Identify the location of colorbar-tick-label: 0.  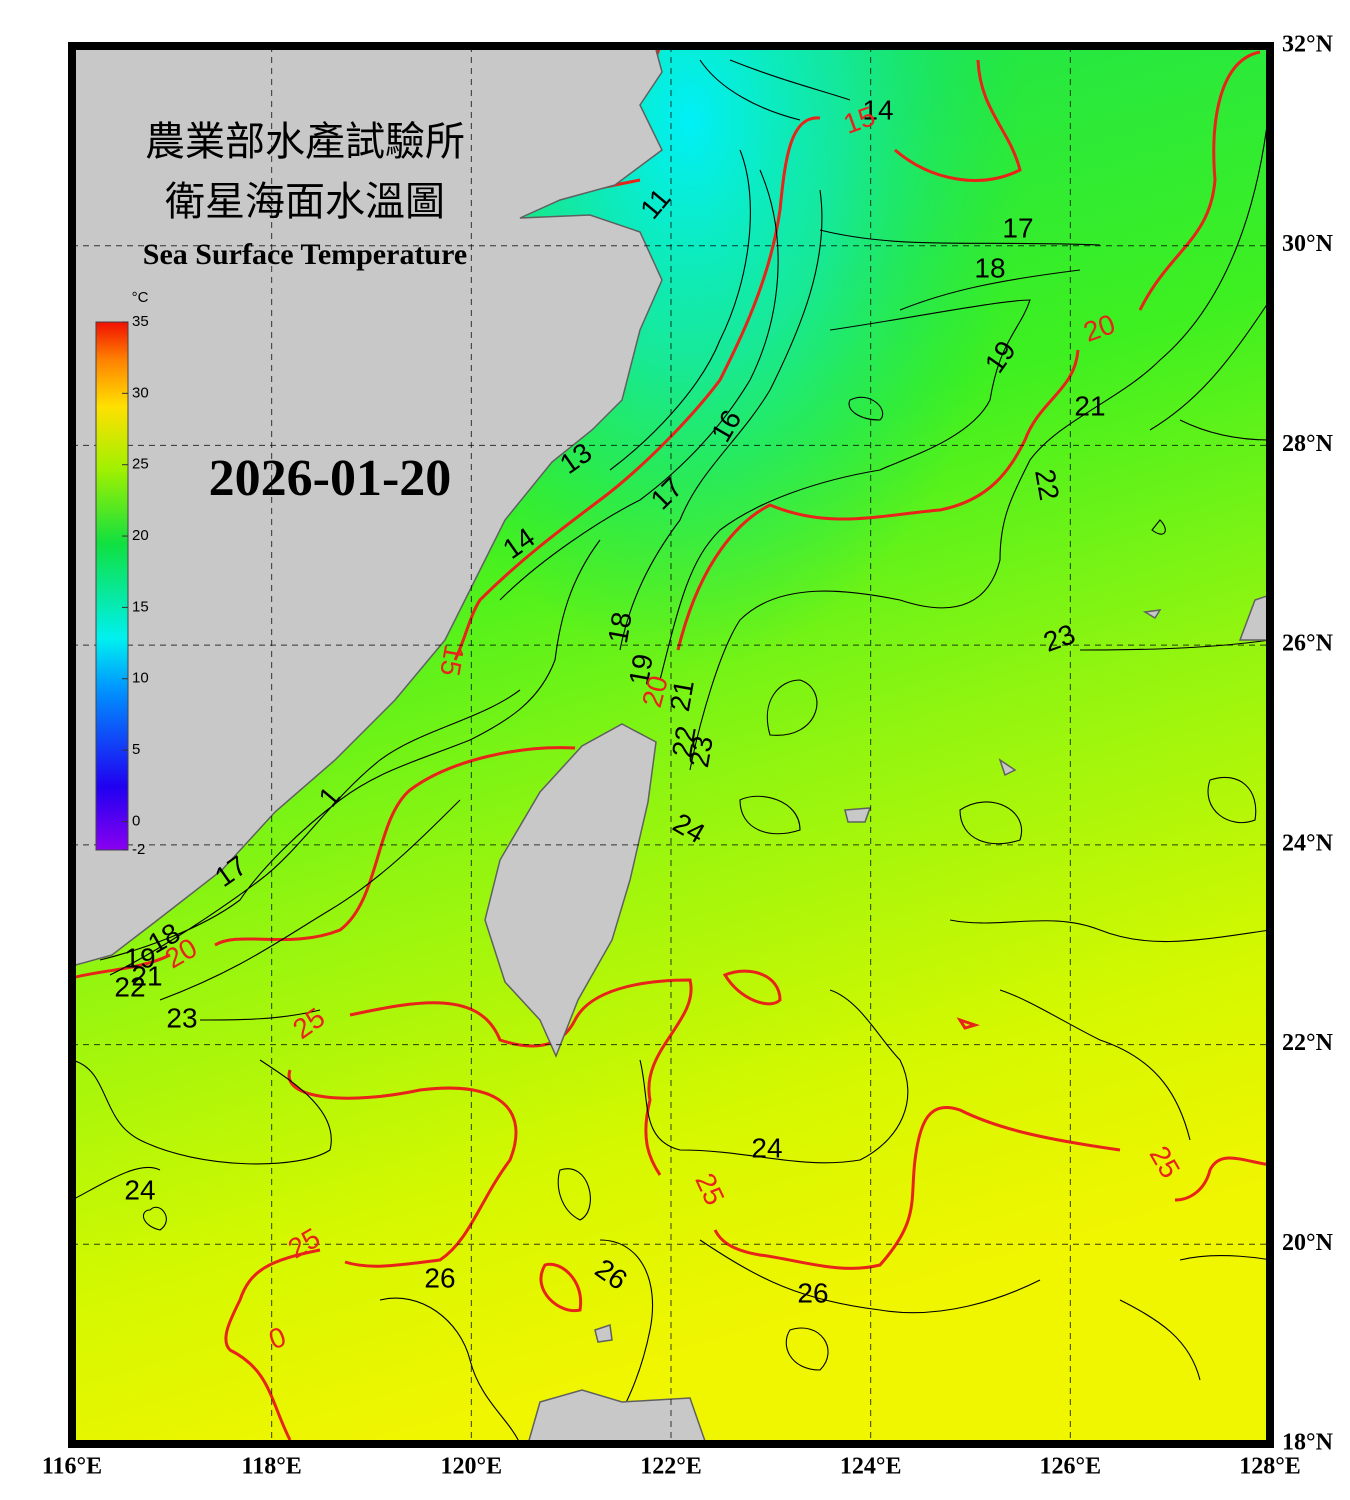
(136, 820).